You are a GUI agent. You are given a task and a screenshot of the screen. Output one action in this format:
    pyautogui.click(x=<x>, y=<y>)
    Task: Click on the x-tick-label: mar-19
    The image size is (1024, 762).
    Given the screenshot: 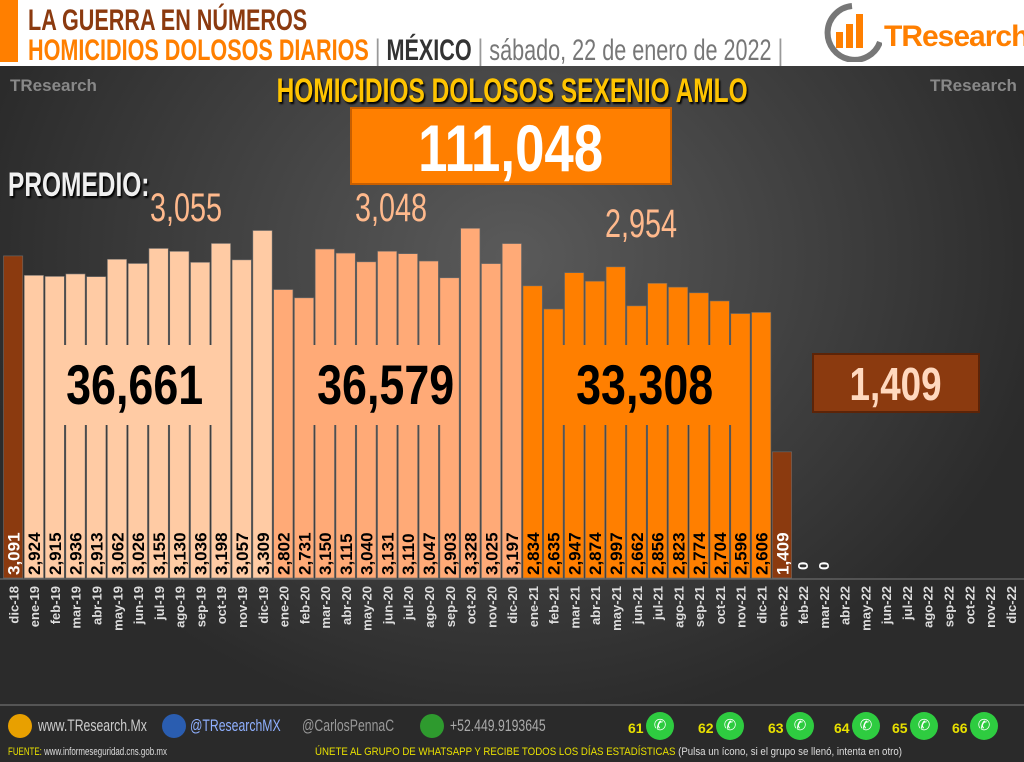 What is the action you would take?
    pyautogui.click(x=76, y=607)
    